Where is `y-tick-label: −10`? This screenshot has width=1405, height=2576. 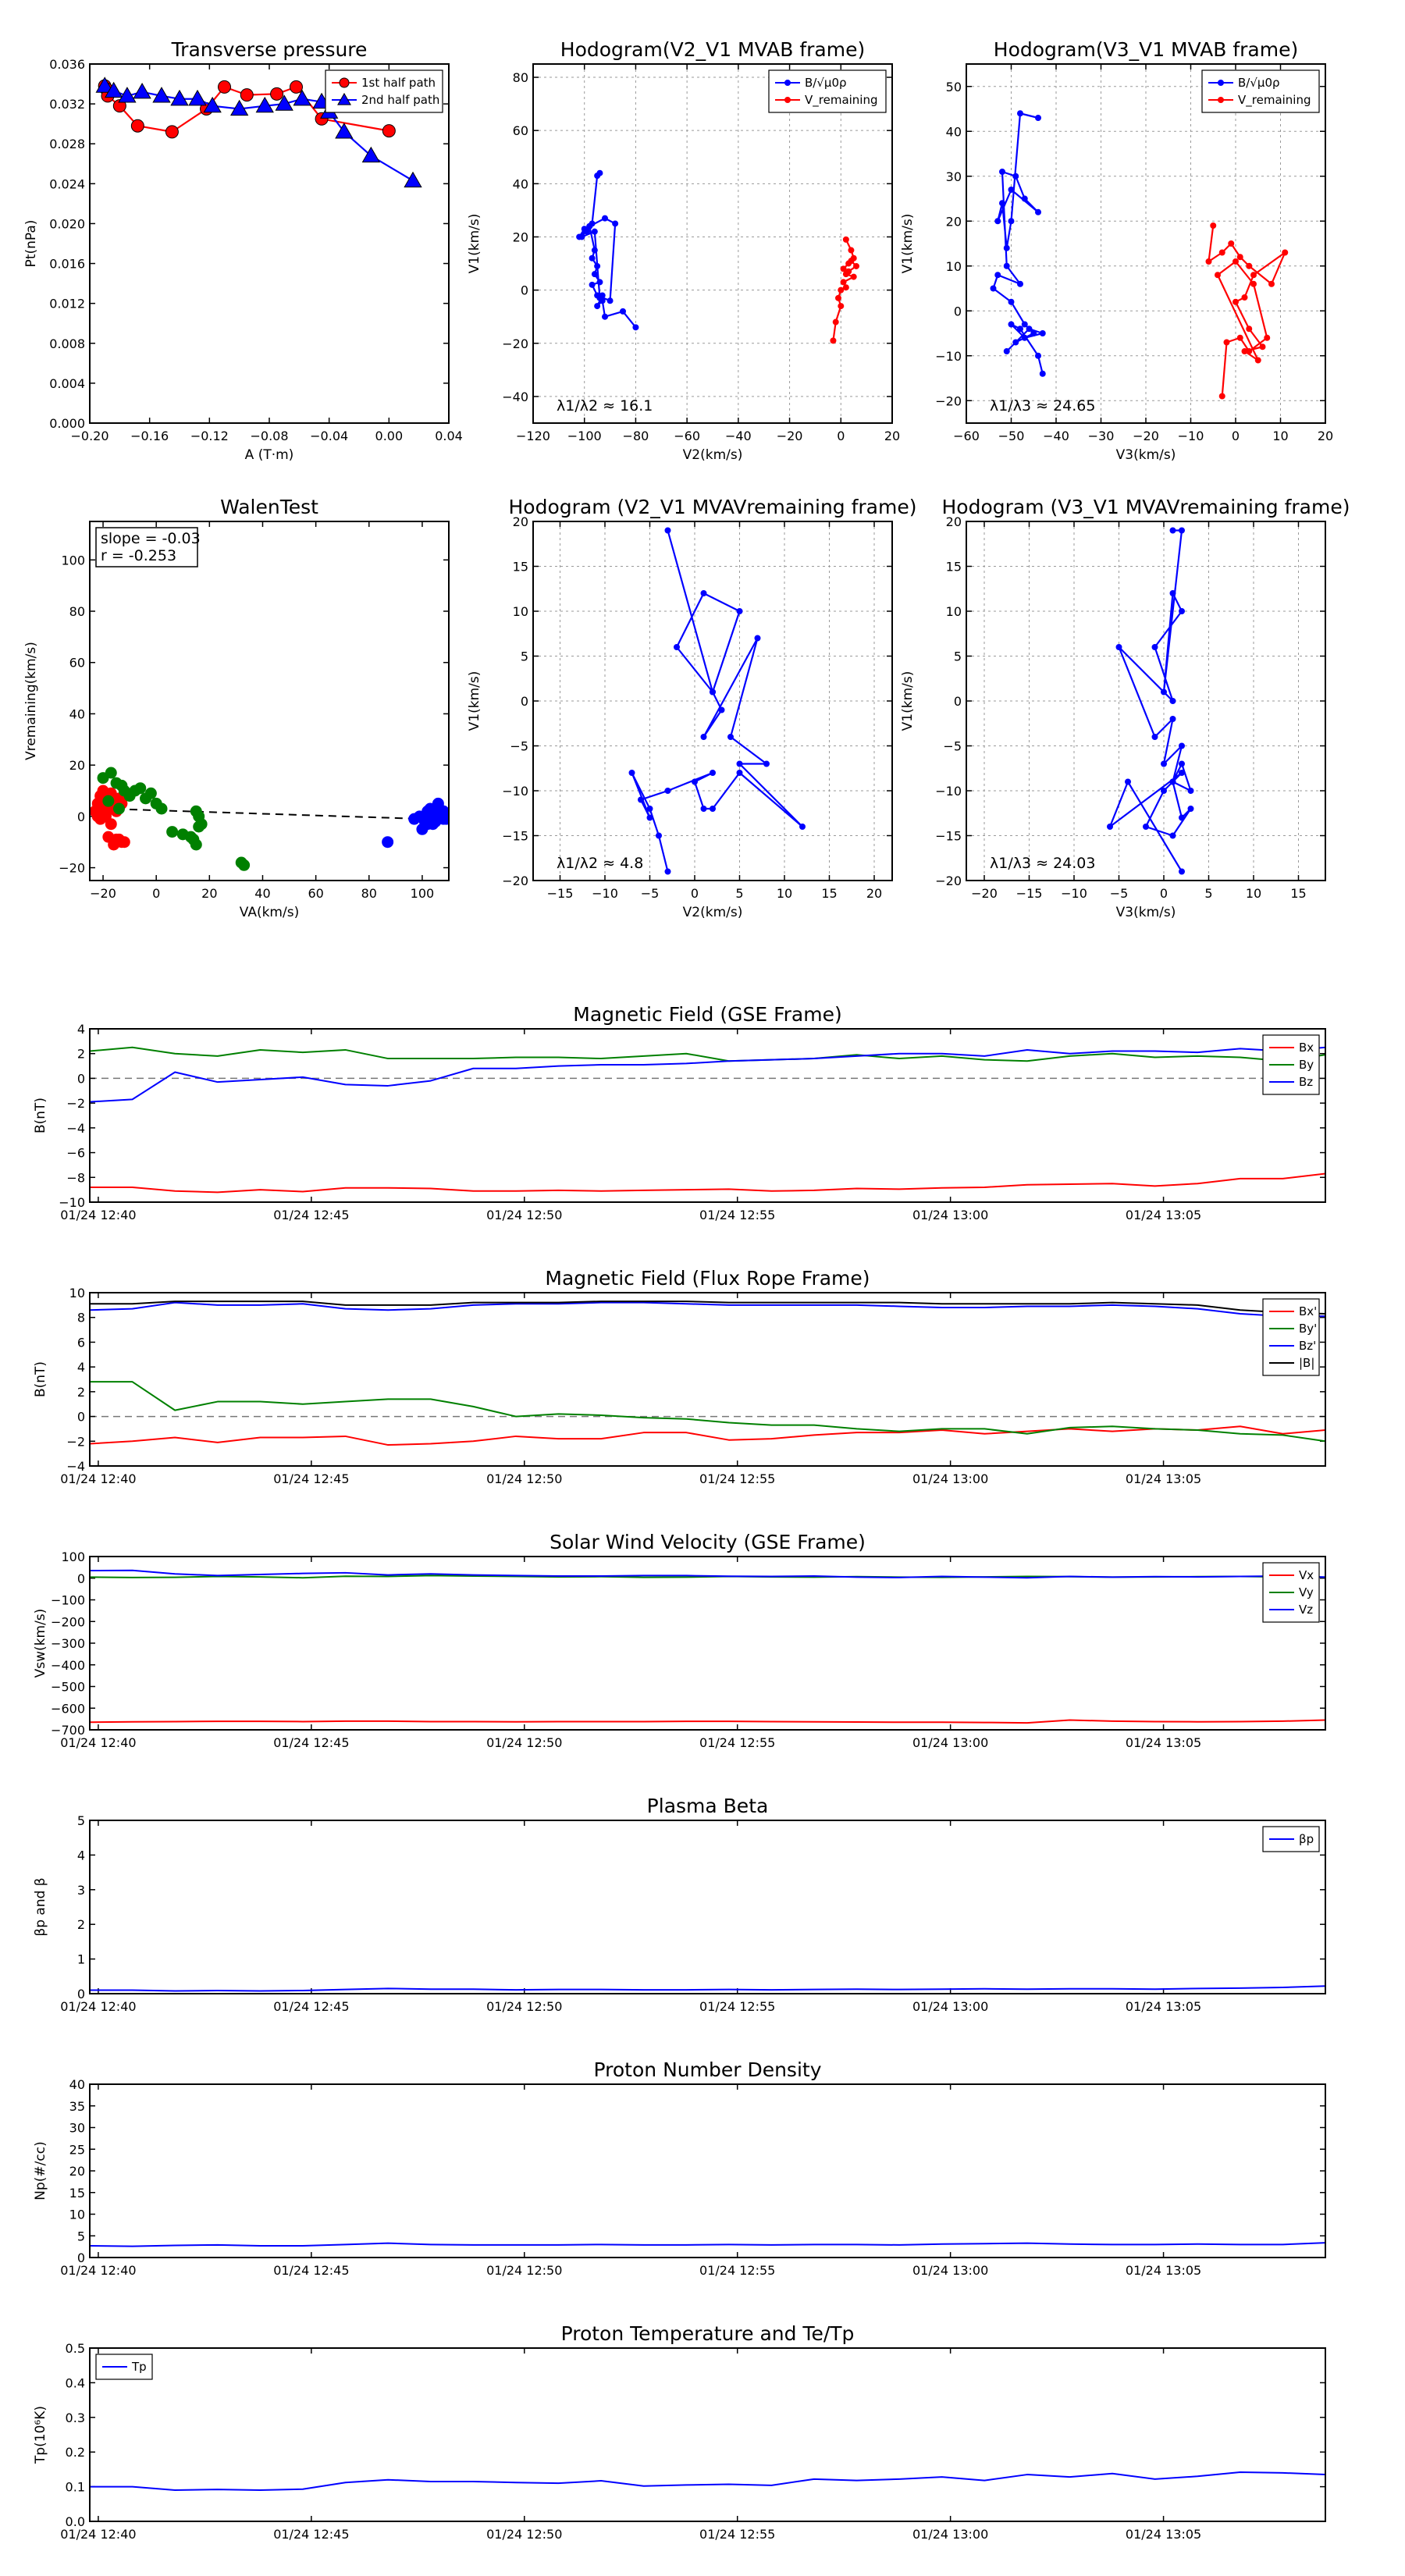
y-tick-label: −10 is located at coordinates (949, 356).